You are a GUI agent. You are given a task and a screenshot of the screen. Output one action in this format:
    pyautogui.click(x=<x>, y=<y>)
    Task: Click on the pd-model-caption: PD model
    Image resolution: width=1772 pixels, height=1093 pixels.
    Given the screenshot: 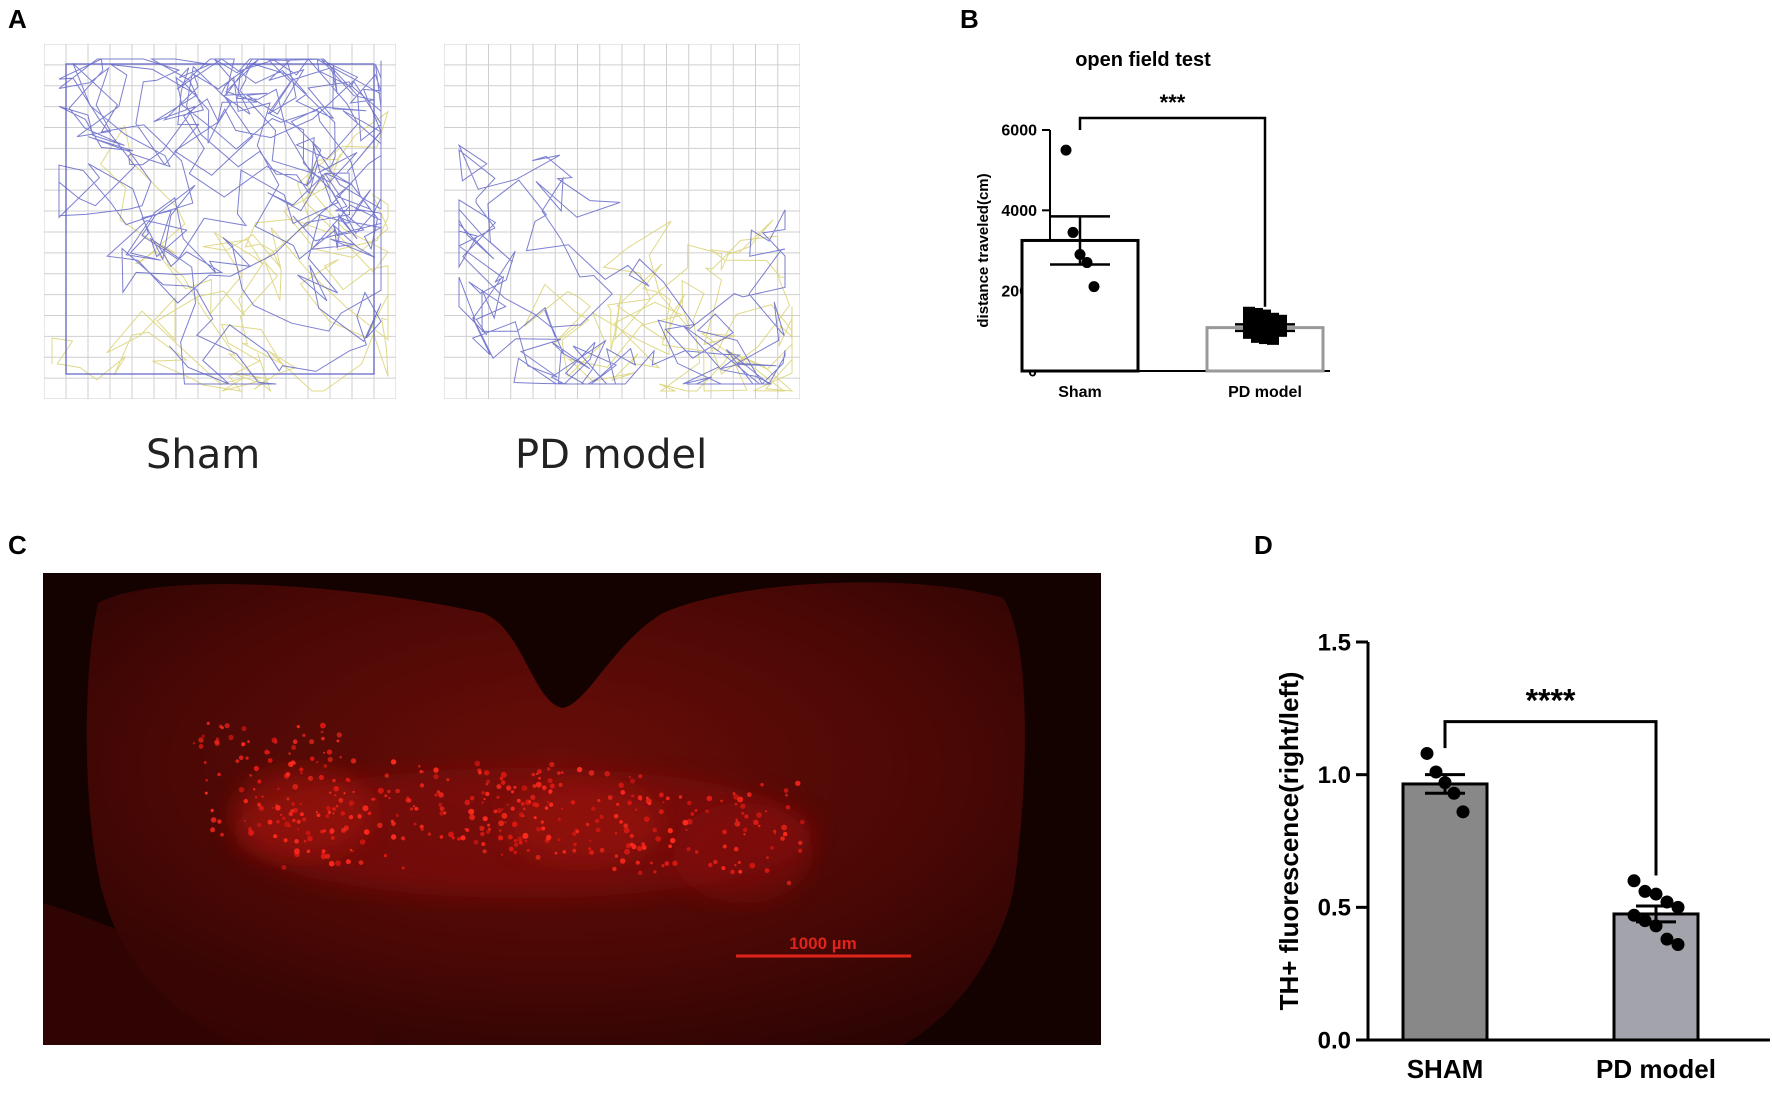 What is the action you would take?
    pyautogui.click(x=611, y=455)
    